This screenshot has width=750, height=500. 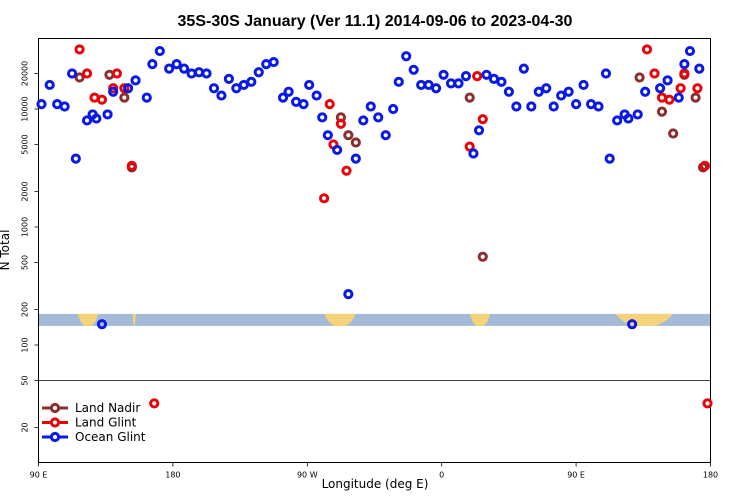 What do you see at coordinates (576, 475) in the screenshot?
I see `x-tick-label: 90 E` at bounding box center [576, 475].